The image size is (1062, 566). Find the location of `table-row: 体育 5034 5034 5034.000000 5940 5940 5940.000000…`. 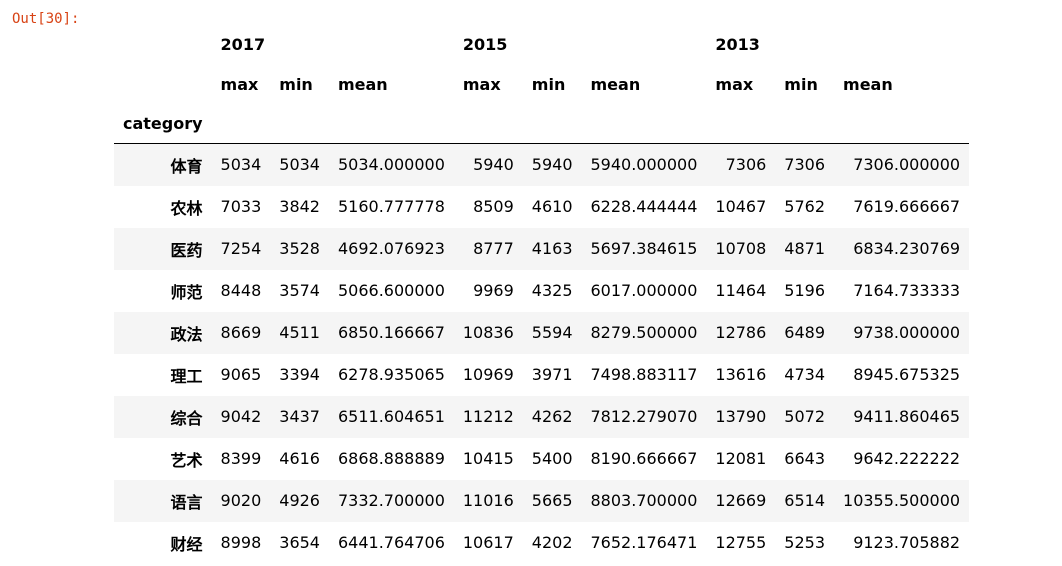

table-row: 体育 5034 5034 5034.000000 5940 5940 5940.000000… is located at coordinates (542, 164).